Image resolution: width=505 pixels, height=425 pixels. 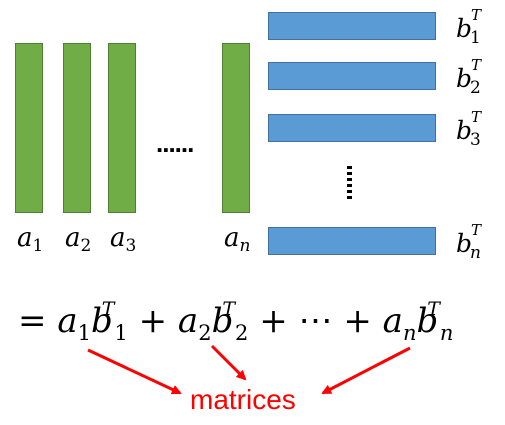 What do you see at coordinates (237, 239) in the screenshot?
I see `label-an: an` at bounding box center [237, 239].